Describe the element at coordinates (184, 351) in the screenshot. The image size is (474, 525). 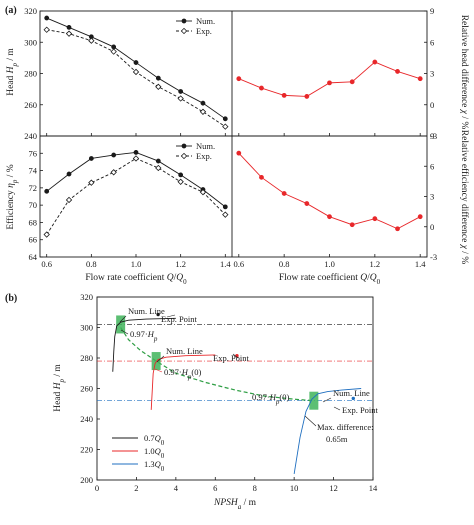
I see `b-annotation-num-line-10: Num. Line` at that location.